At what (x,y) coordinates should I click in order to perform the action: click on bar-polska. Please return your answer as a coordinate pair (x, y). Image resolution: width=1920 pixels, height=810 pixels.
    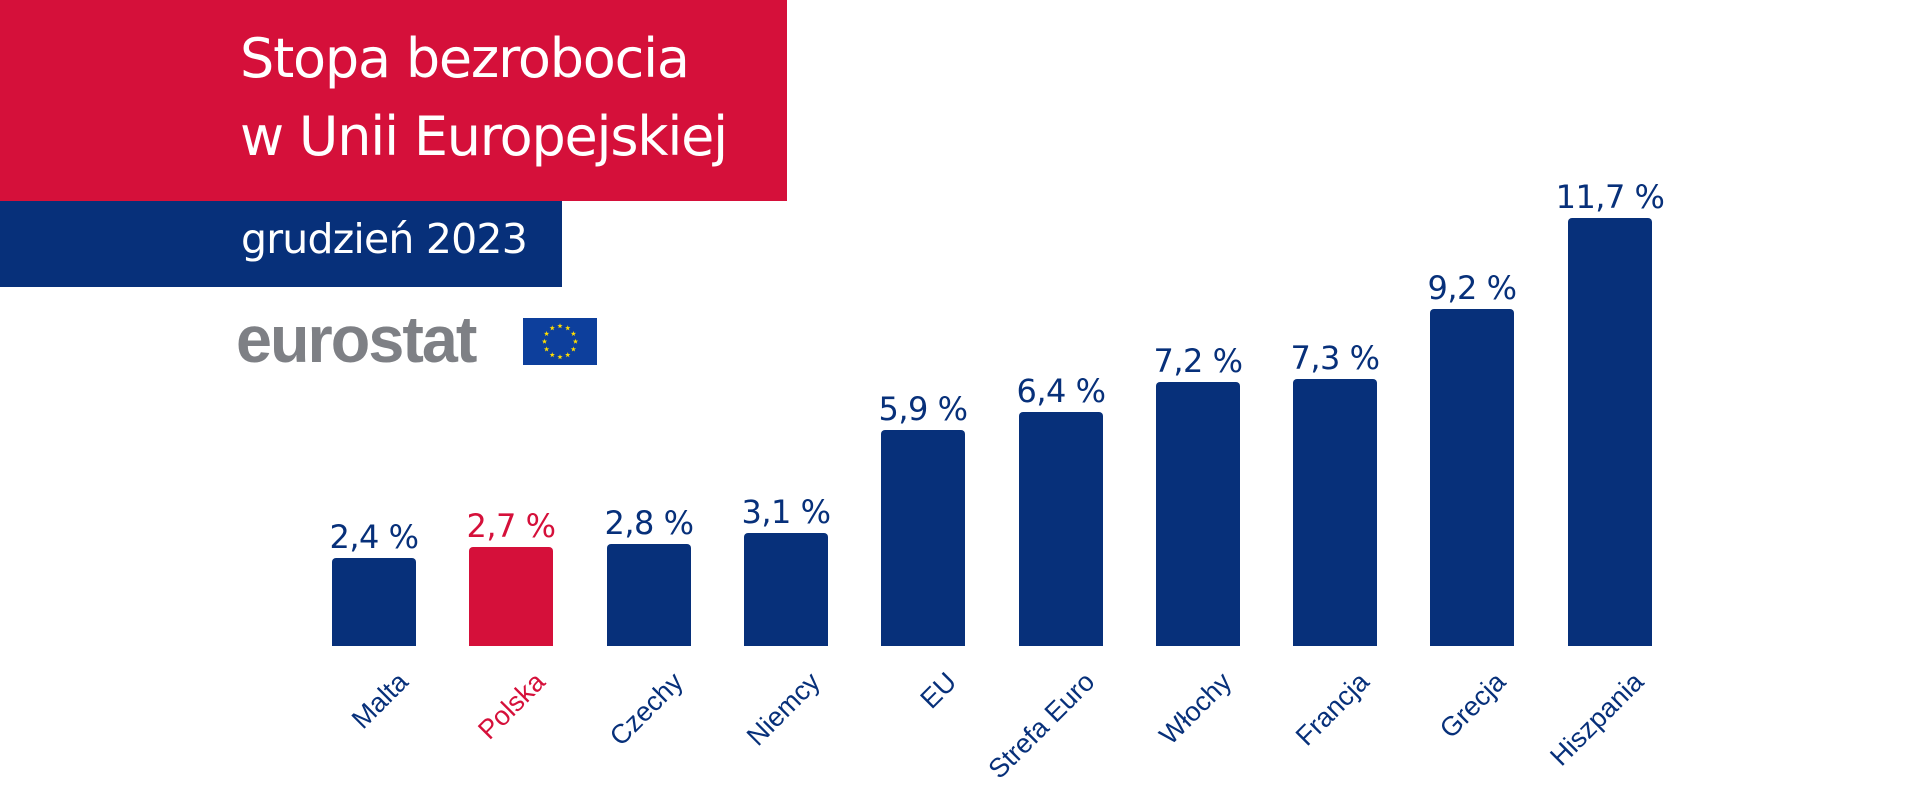
    Looking at the image, I should click on (511, 596).